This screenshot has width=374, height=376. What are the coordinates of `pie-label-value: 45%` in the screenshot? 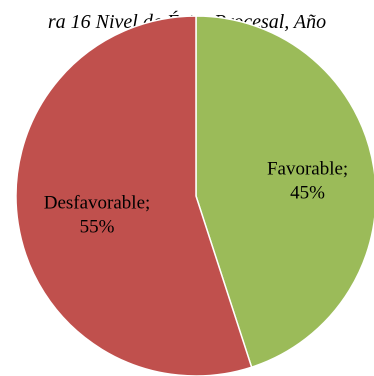 It's located at (307, 192).